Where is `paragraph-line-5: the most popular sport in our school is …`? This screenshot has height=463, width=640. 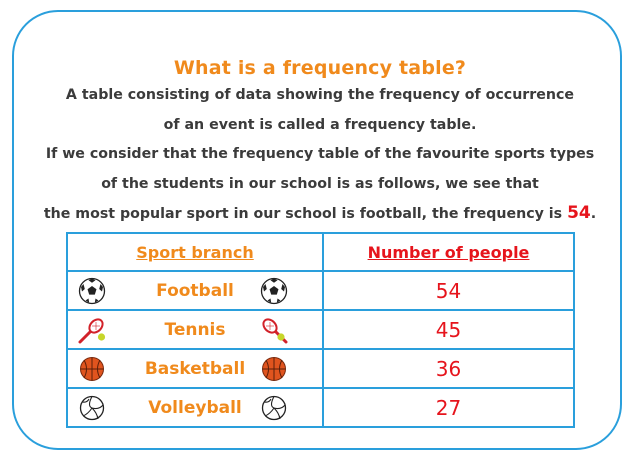
paragraph-line-5: the most popular sport in our school is … is located at coordinates (320, 213).